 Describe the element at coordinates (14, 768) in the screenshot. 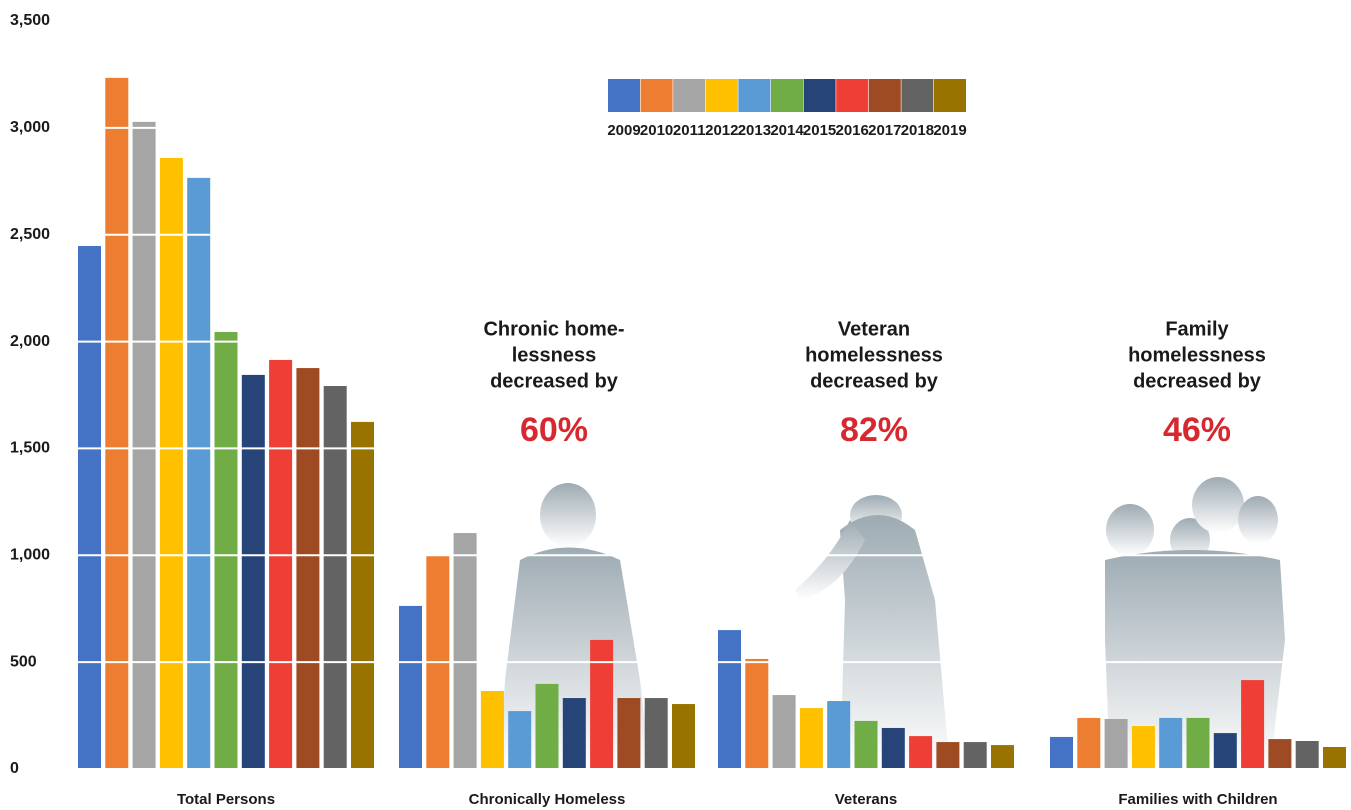

I see `y-tick-label: 0` at that location.